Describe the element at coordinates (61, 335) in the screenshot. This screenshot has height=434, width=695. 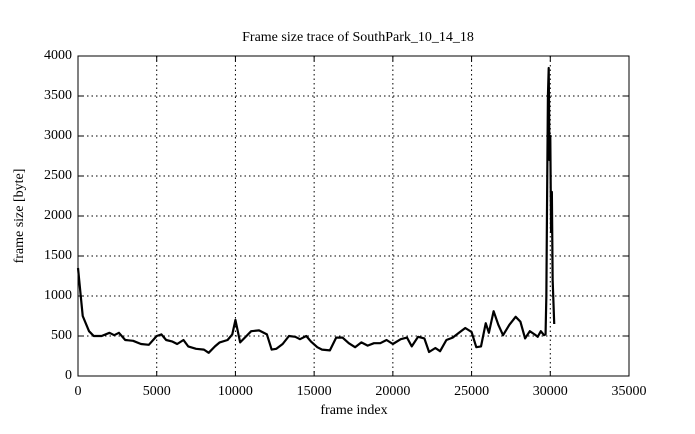
I see `y-tick-label: 500` at that location.